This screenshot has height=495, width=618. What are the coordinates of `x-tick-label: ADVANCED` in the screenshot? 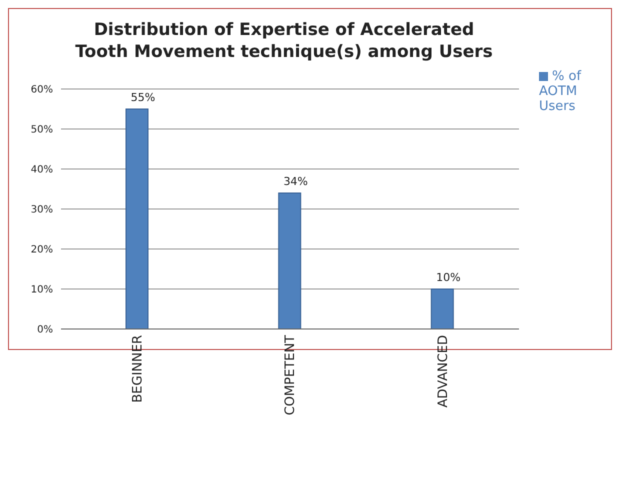 It's located at (443, 371).